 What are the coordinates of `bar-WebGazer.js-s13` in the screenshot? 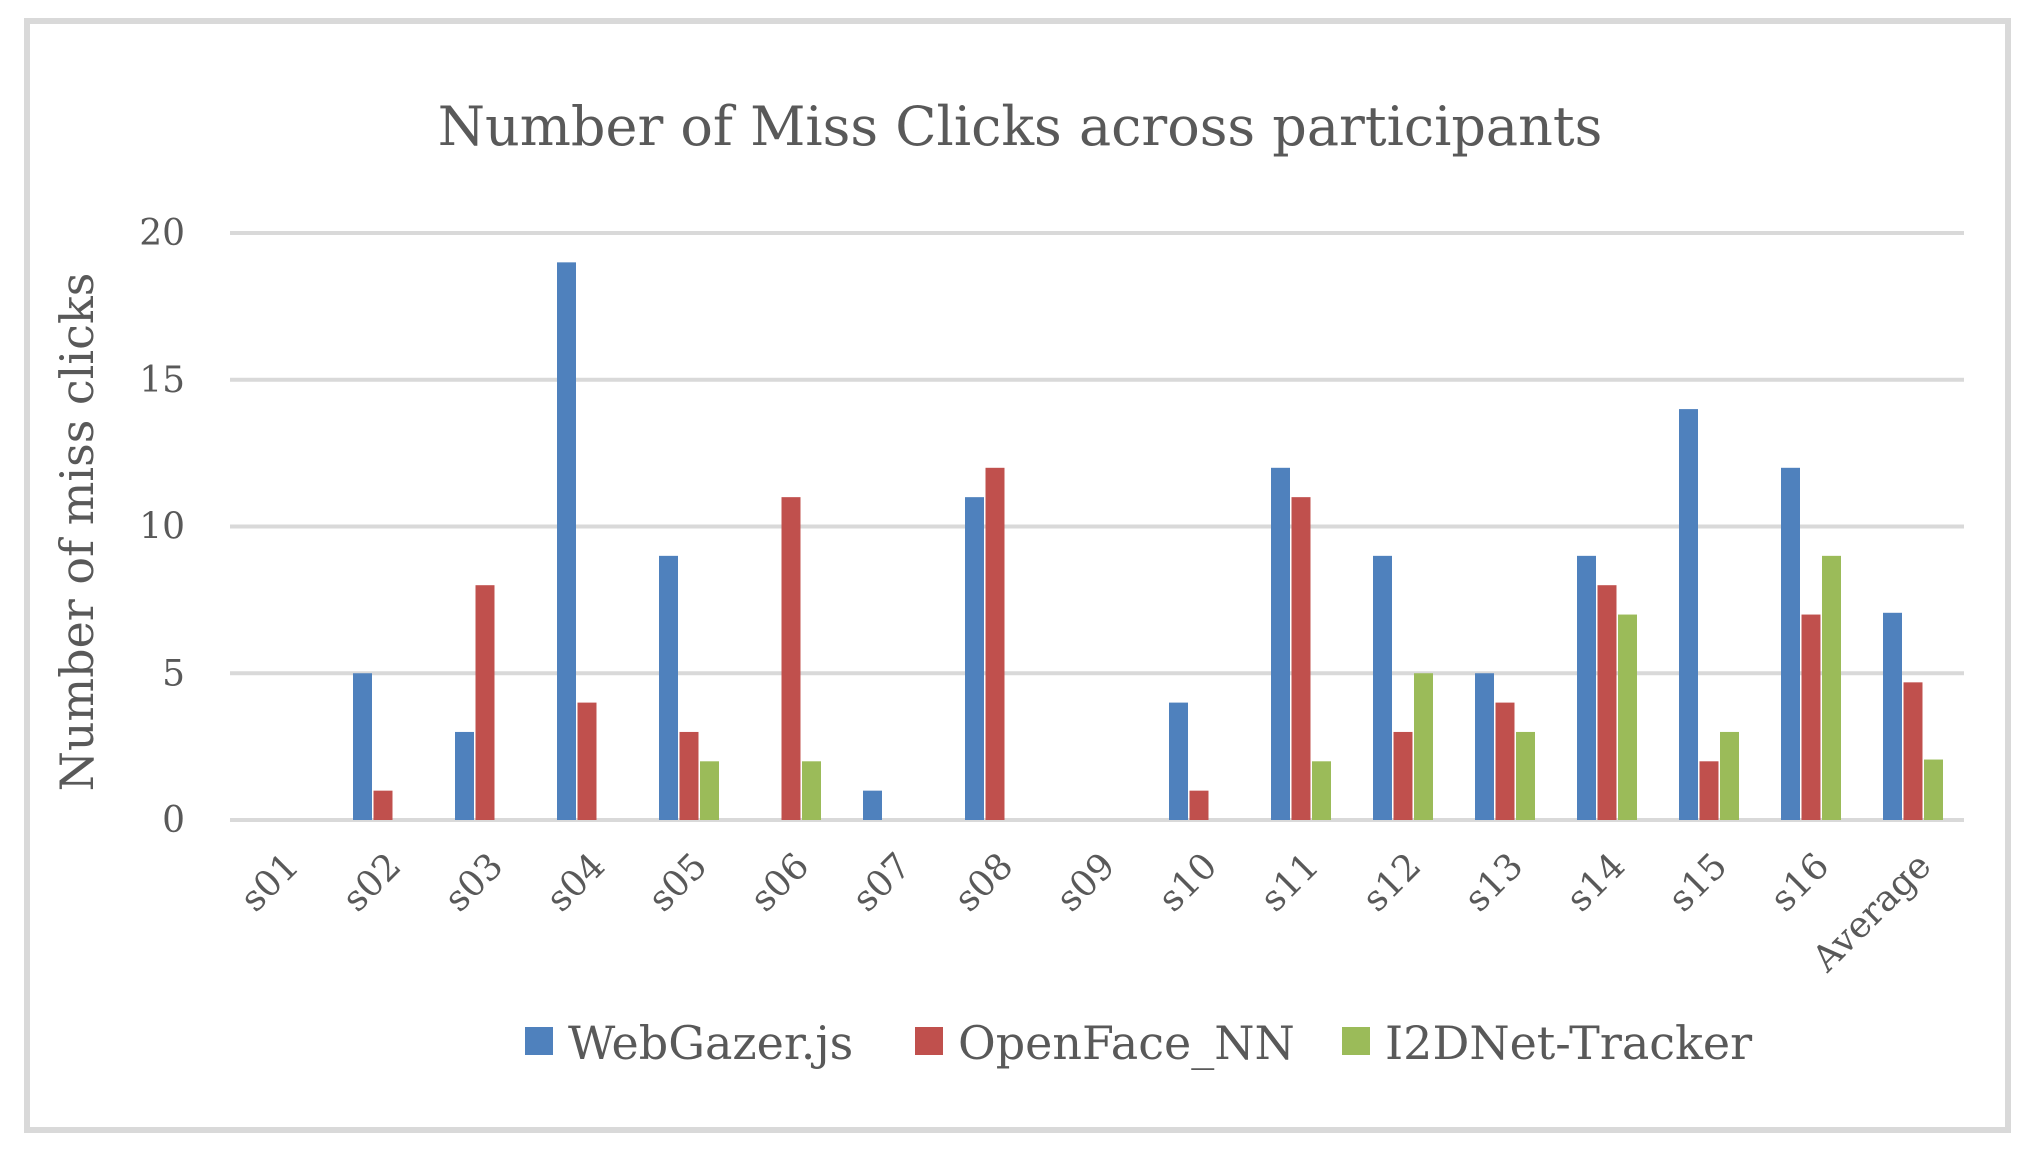 It's located at (1484, 746).